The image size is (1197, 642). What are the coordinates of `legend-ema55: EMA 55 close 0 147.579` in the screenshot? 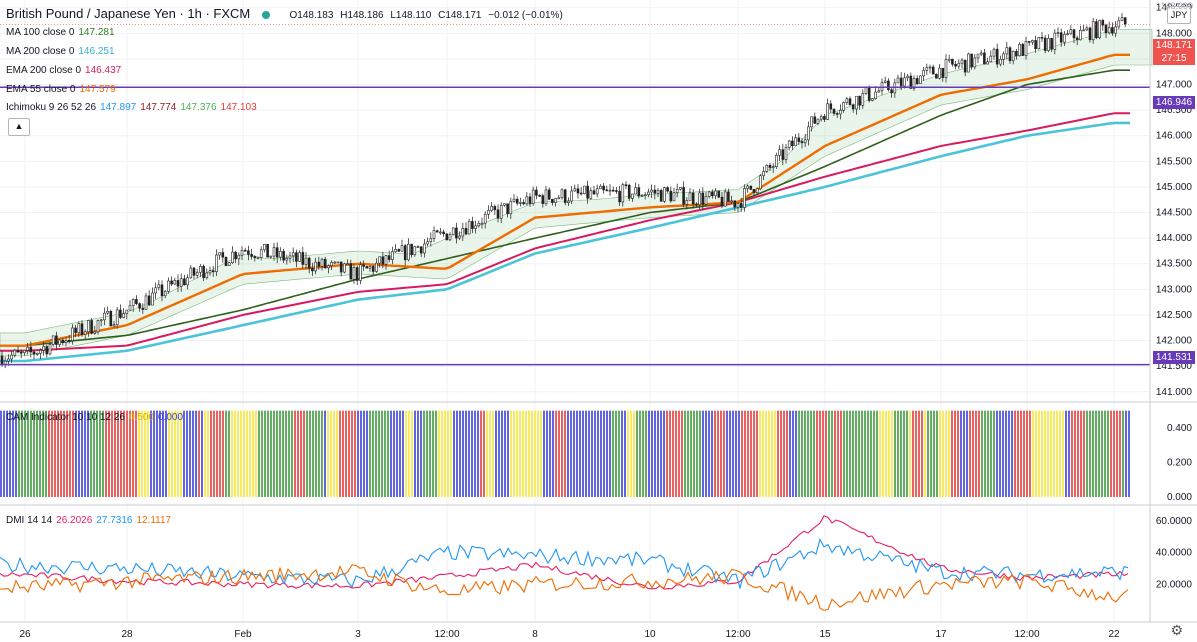 It's located at (61, 90).